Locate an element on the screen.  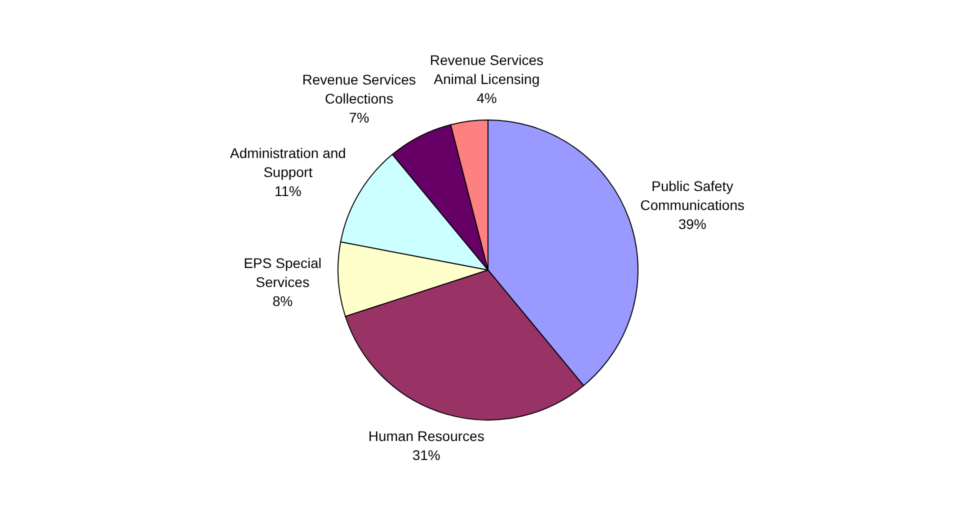
data-label: 7% is located at coordinates (359, 117).